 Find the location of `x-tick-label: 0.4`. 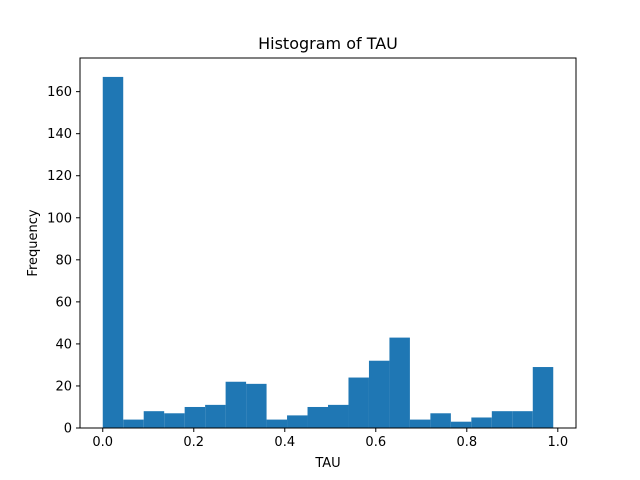

x-tick-label: 0.4 is located at coordinates (284, 442).